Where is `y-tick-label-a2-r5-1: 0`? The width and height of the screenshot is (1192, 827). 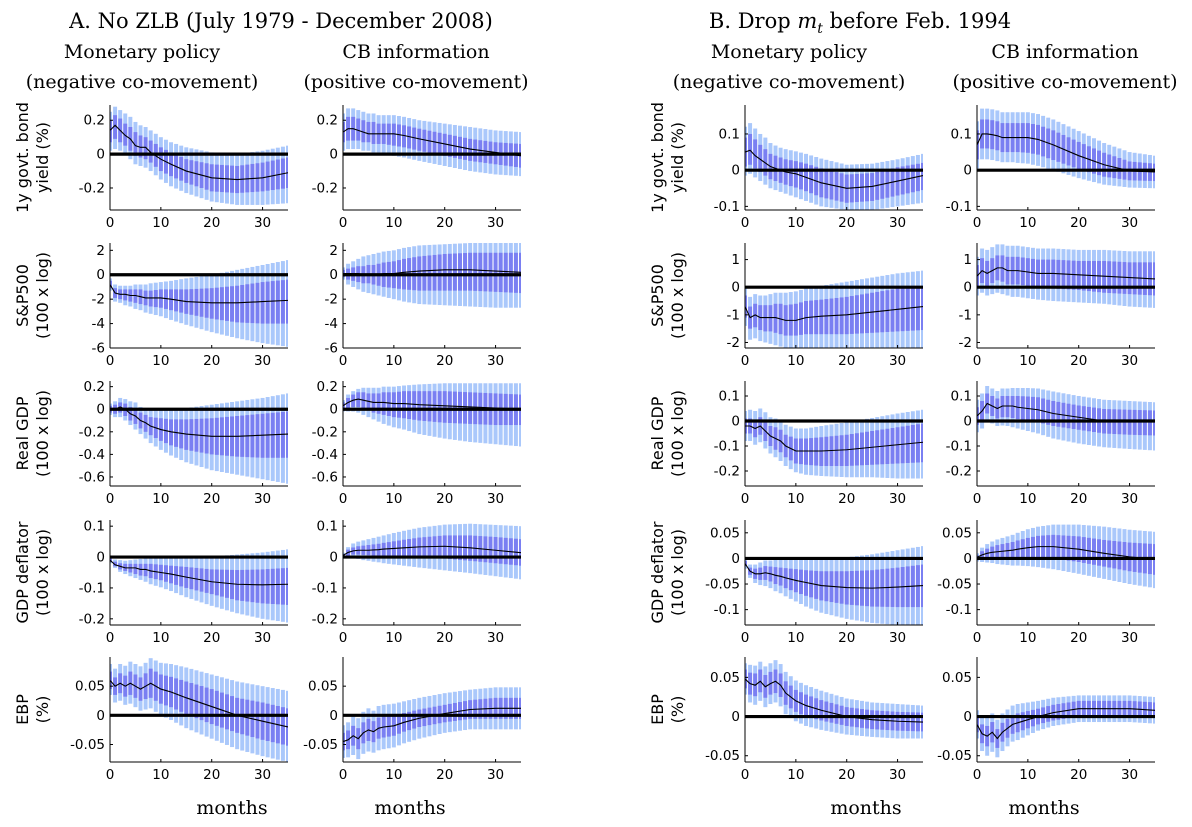
y-tick-label-a2-r5-1: 0 is located at coordinates (333, 716).